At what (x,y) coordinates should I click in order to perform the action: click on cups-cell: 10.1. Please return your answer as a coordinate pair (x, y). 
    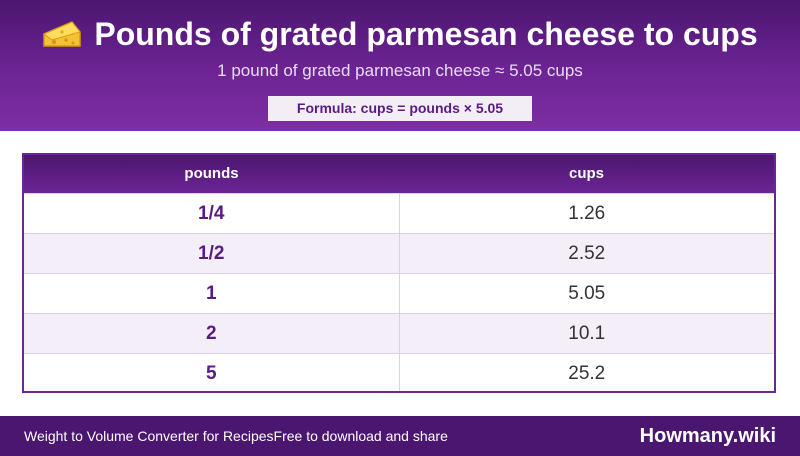
    Looking at the image, I should click on (587, 333).